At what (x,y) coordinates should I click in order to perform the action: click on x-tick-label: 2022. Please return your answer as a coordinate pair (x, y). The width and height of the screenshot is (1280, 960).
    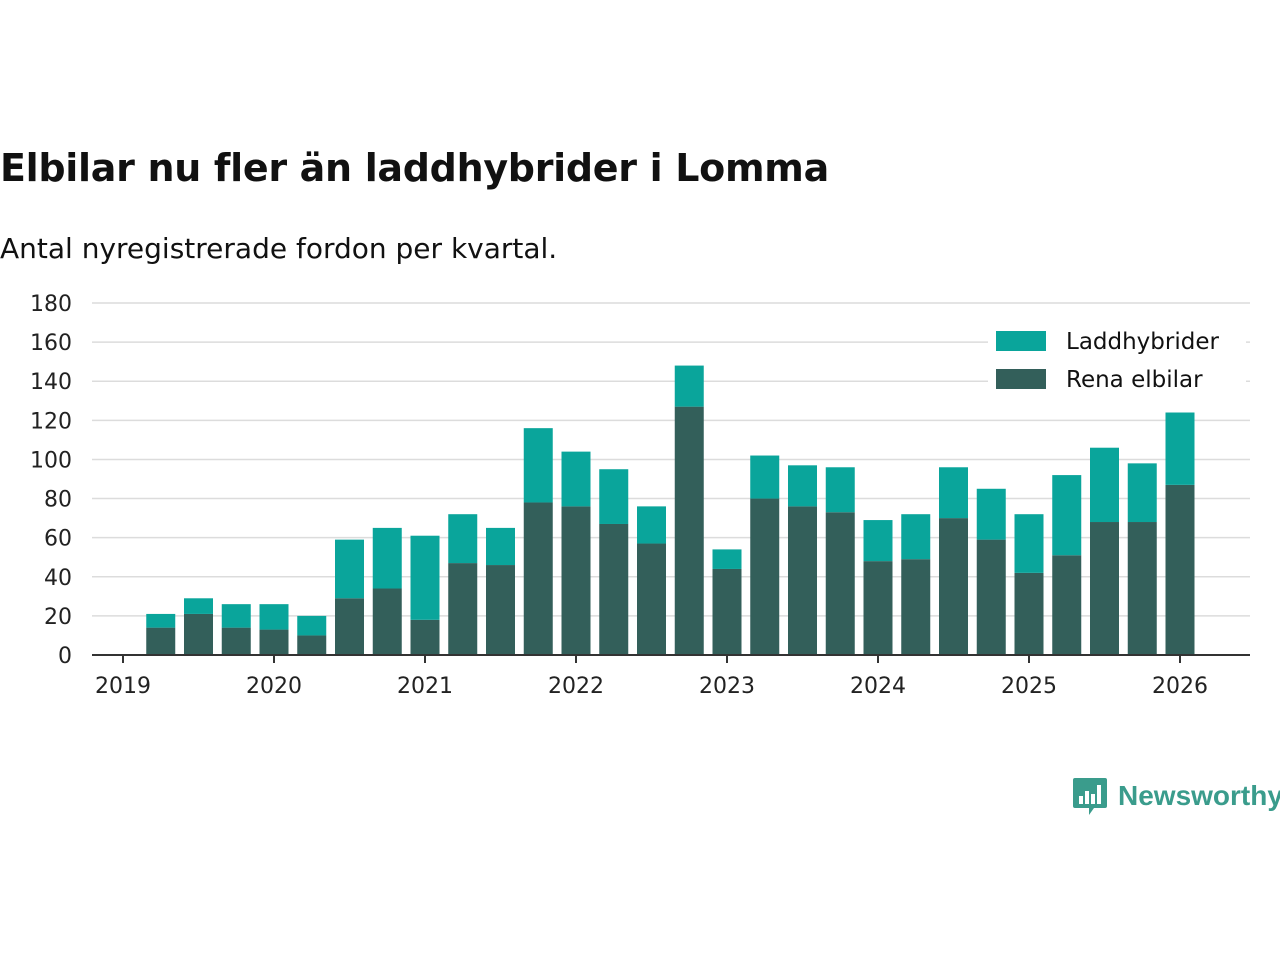
    Looking at the image, I should click on (576, 686).